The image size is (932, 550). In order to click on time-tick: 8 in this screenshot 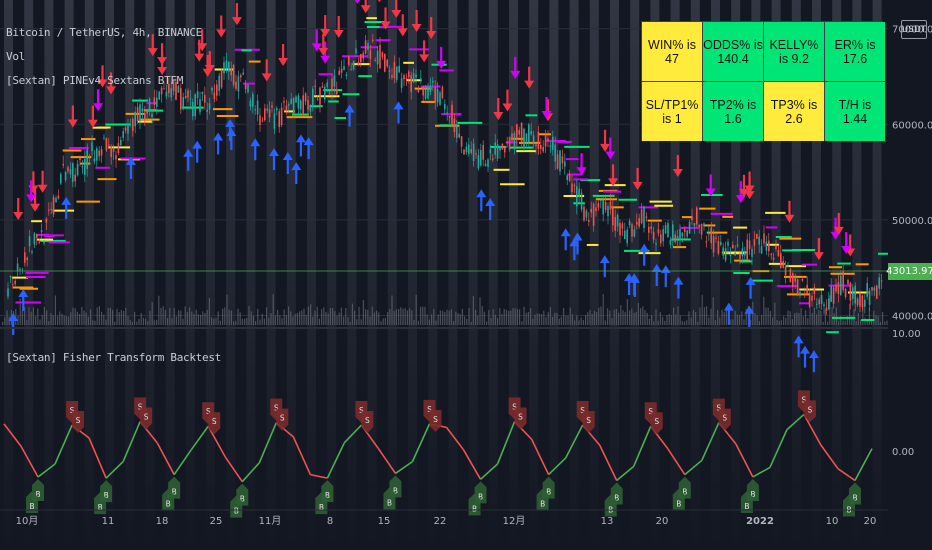, I will do `click(330, 521)`.